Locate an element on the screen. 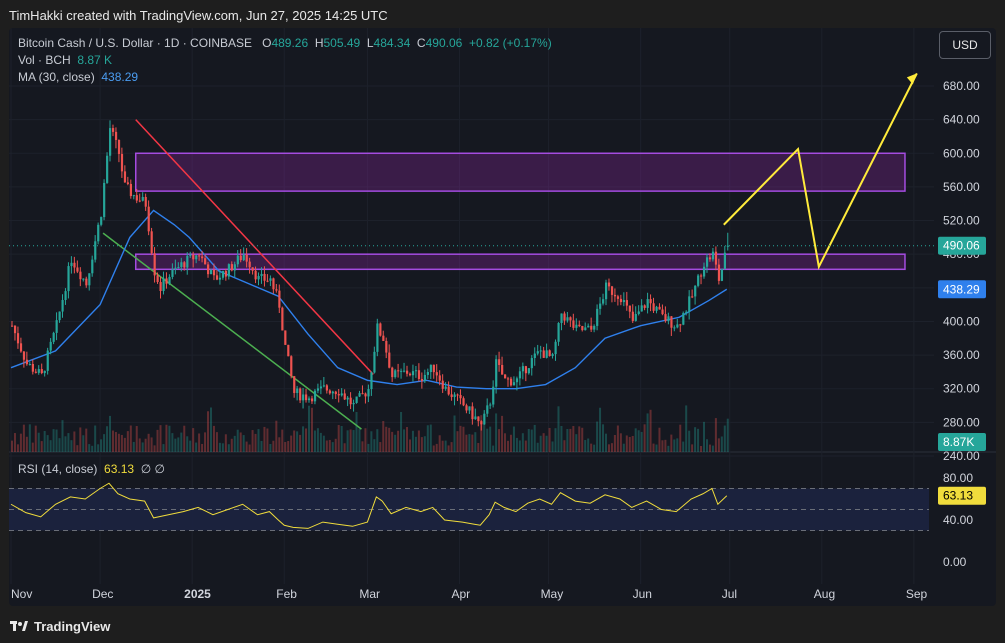 The image size is (1005, 643). high-label: H is located at coordinates (319, 43).